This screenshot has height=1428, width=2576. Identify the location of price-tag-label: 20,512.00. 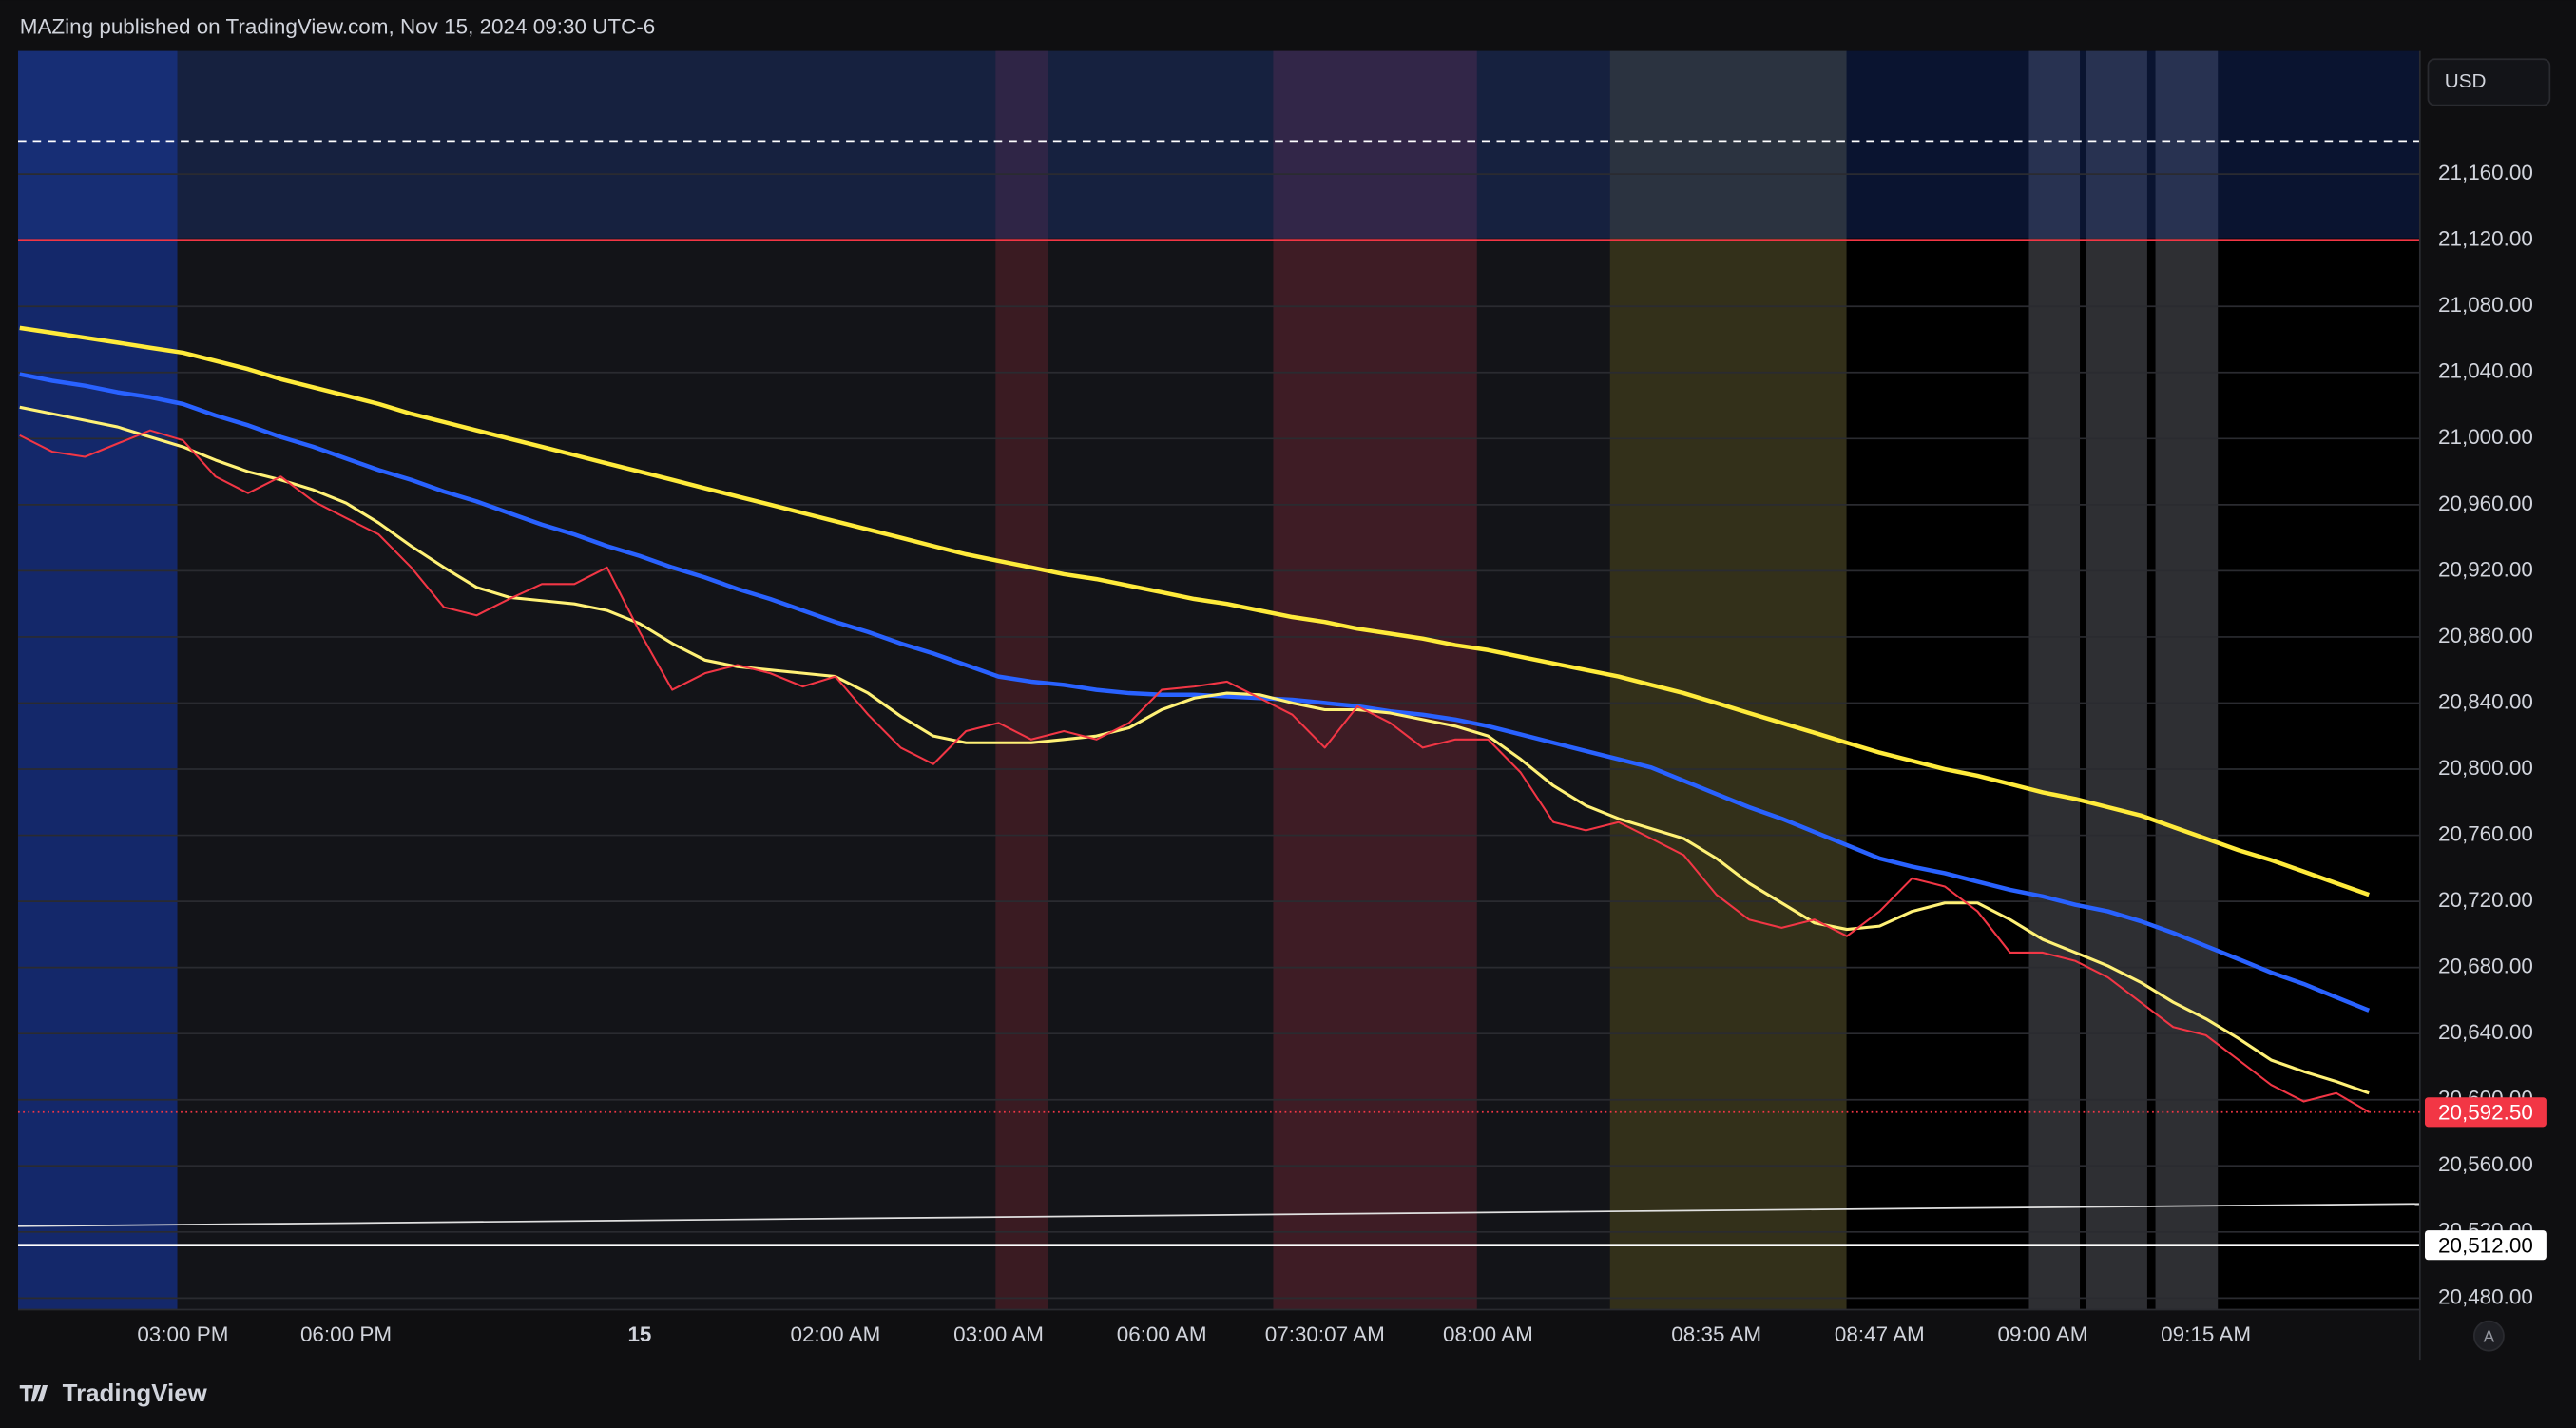
(2485, 1245).